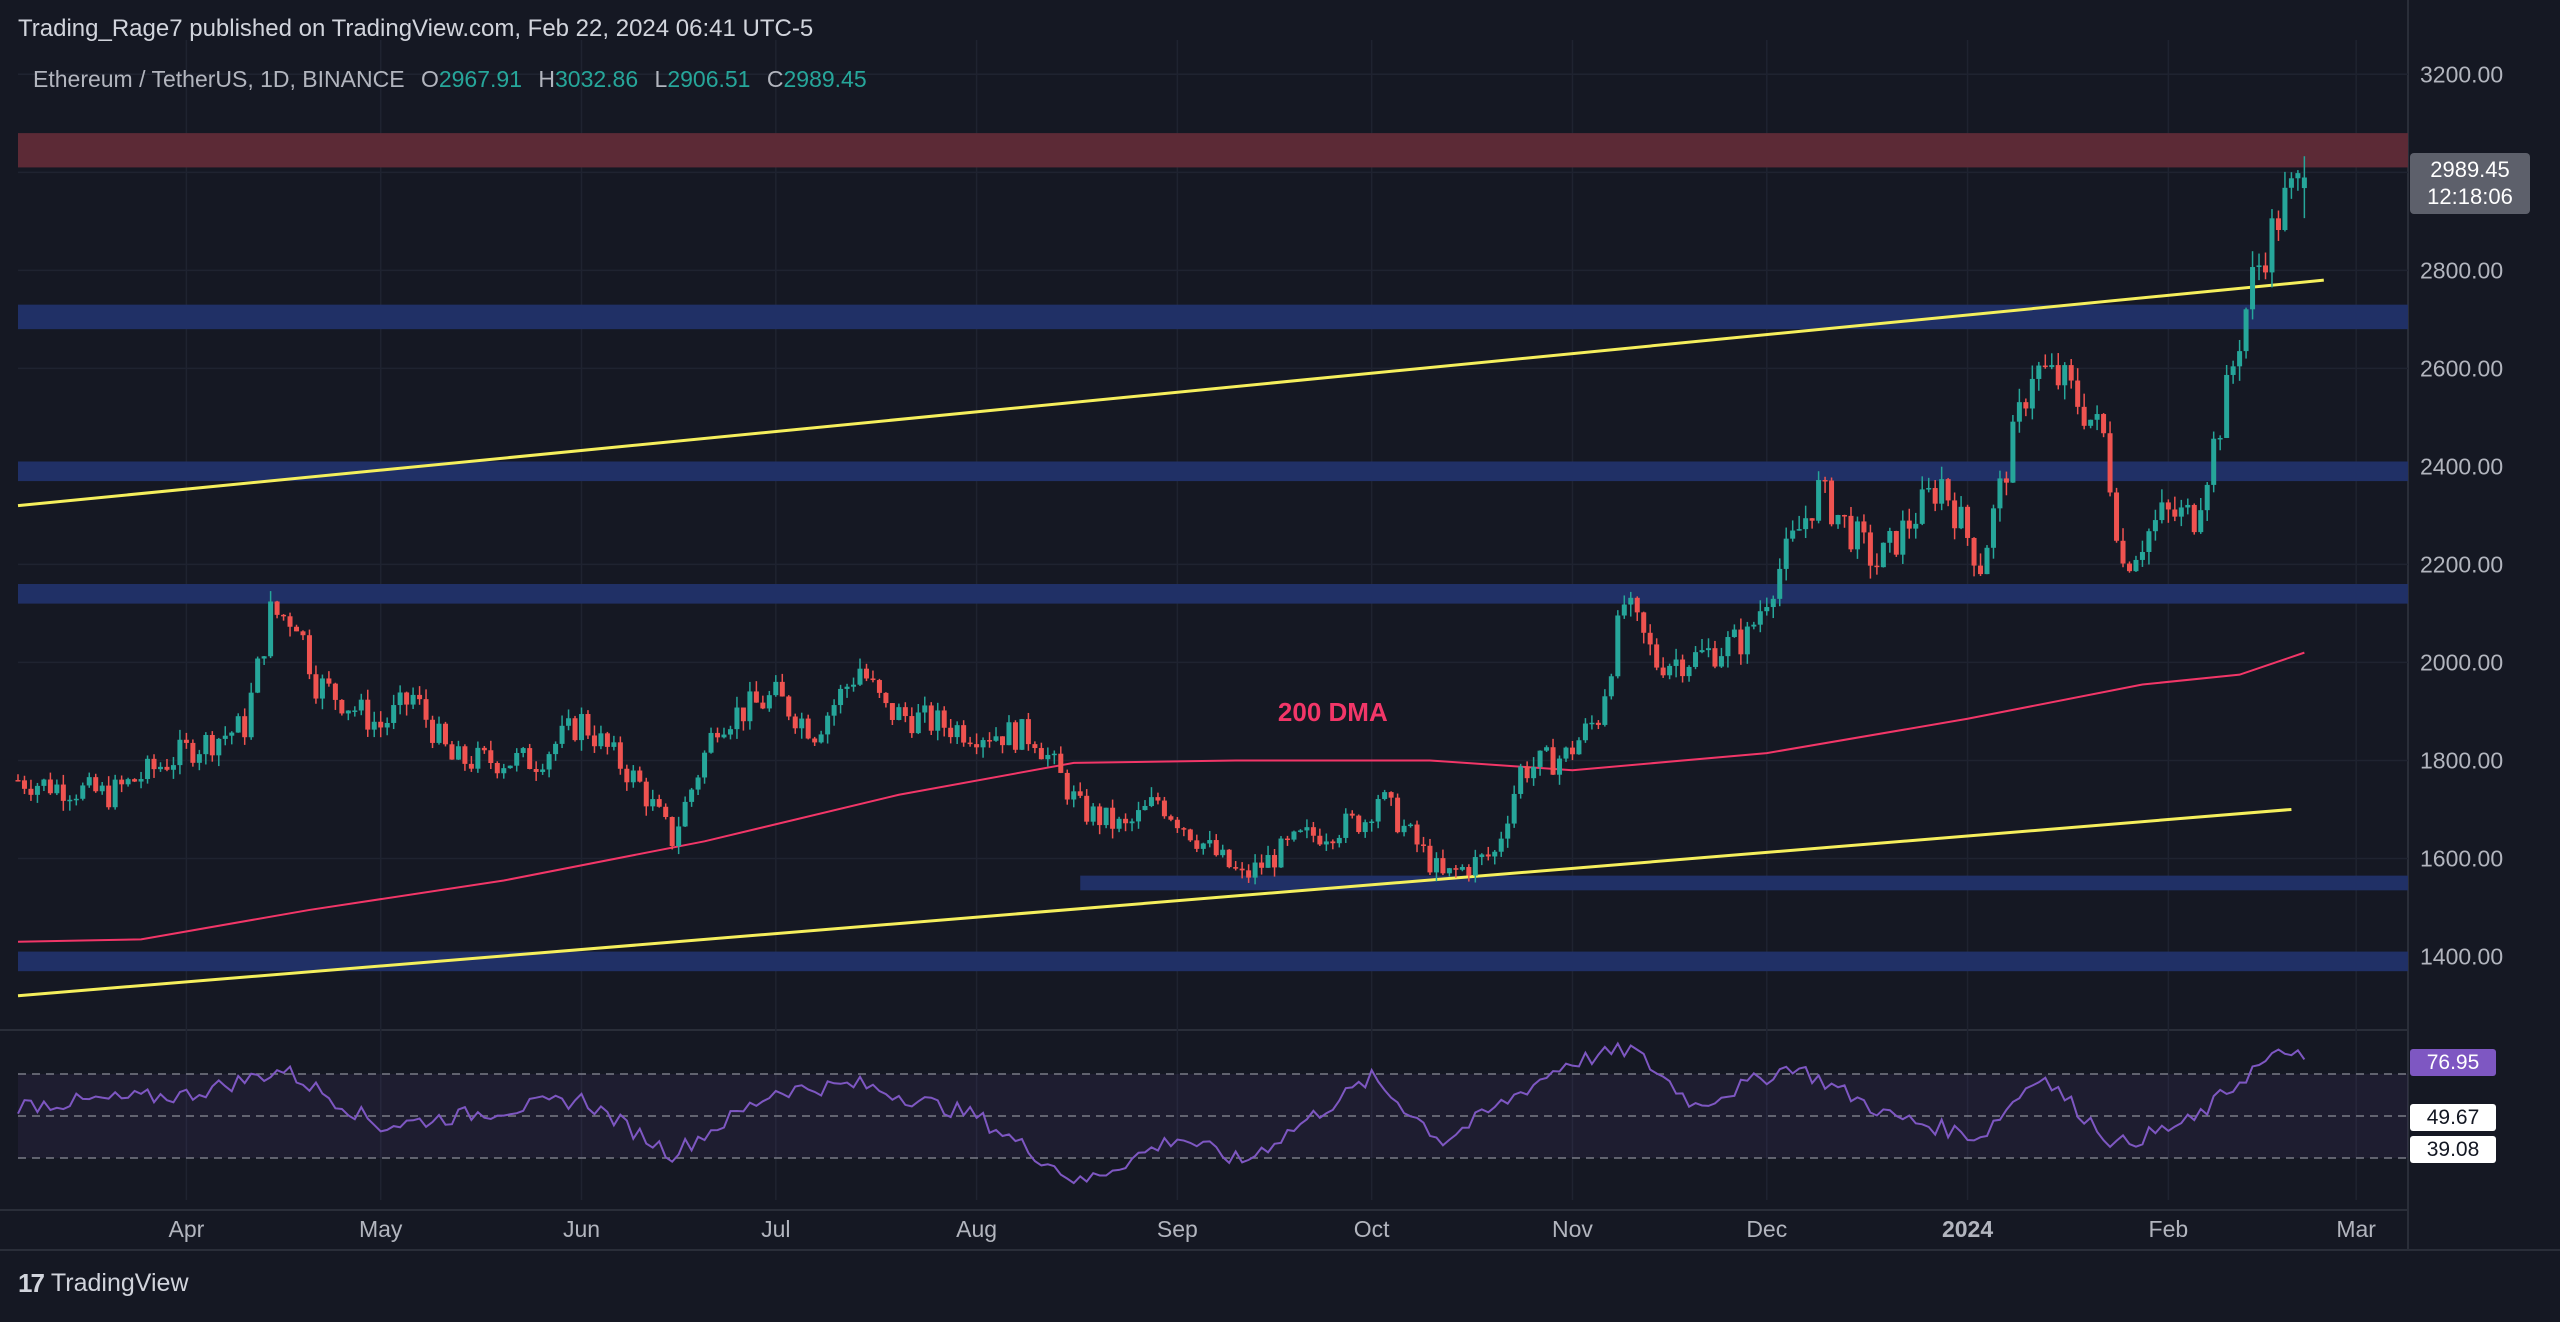  I want to click on tradingview-logo: 17 TradingView, so click(103, 1283).